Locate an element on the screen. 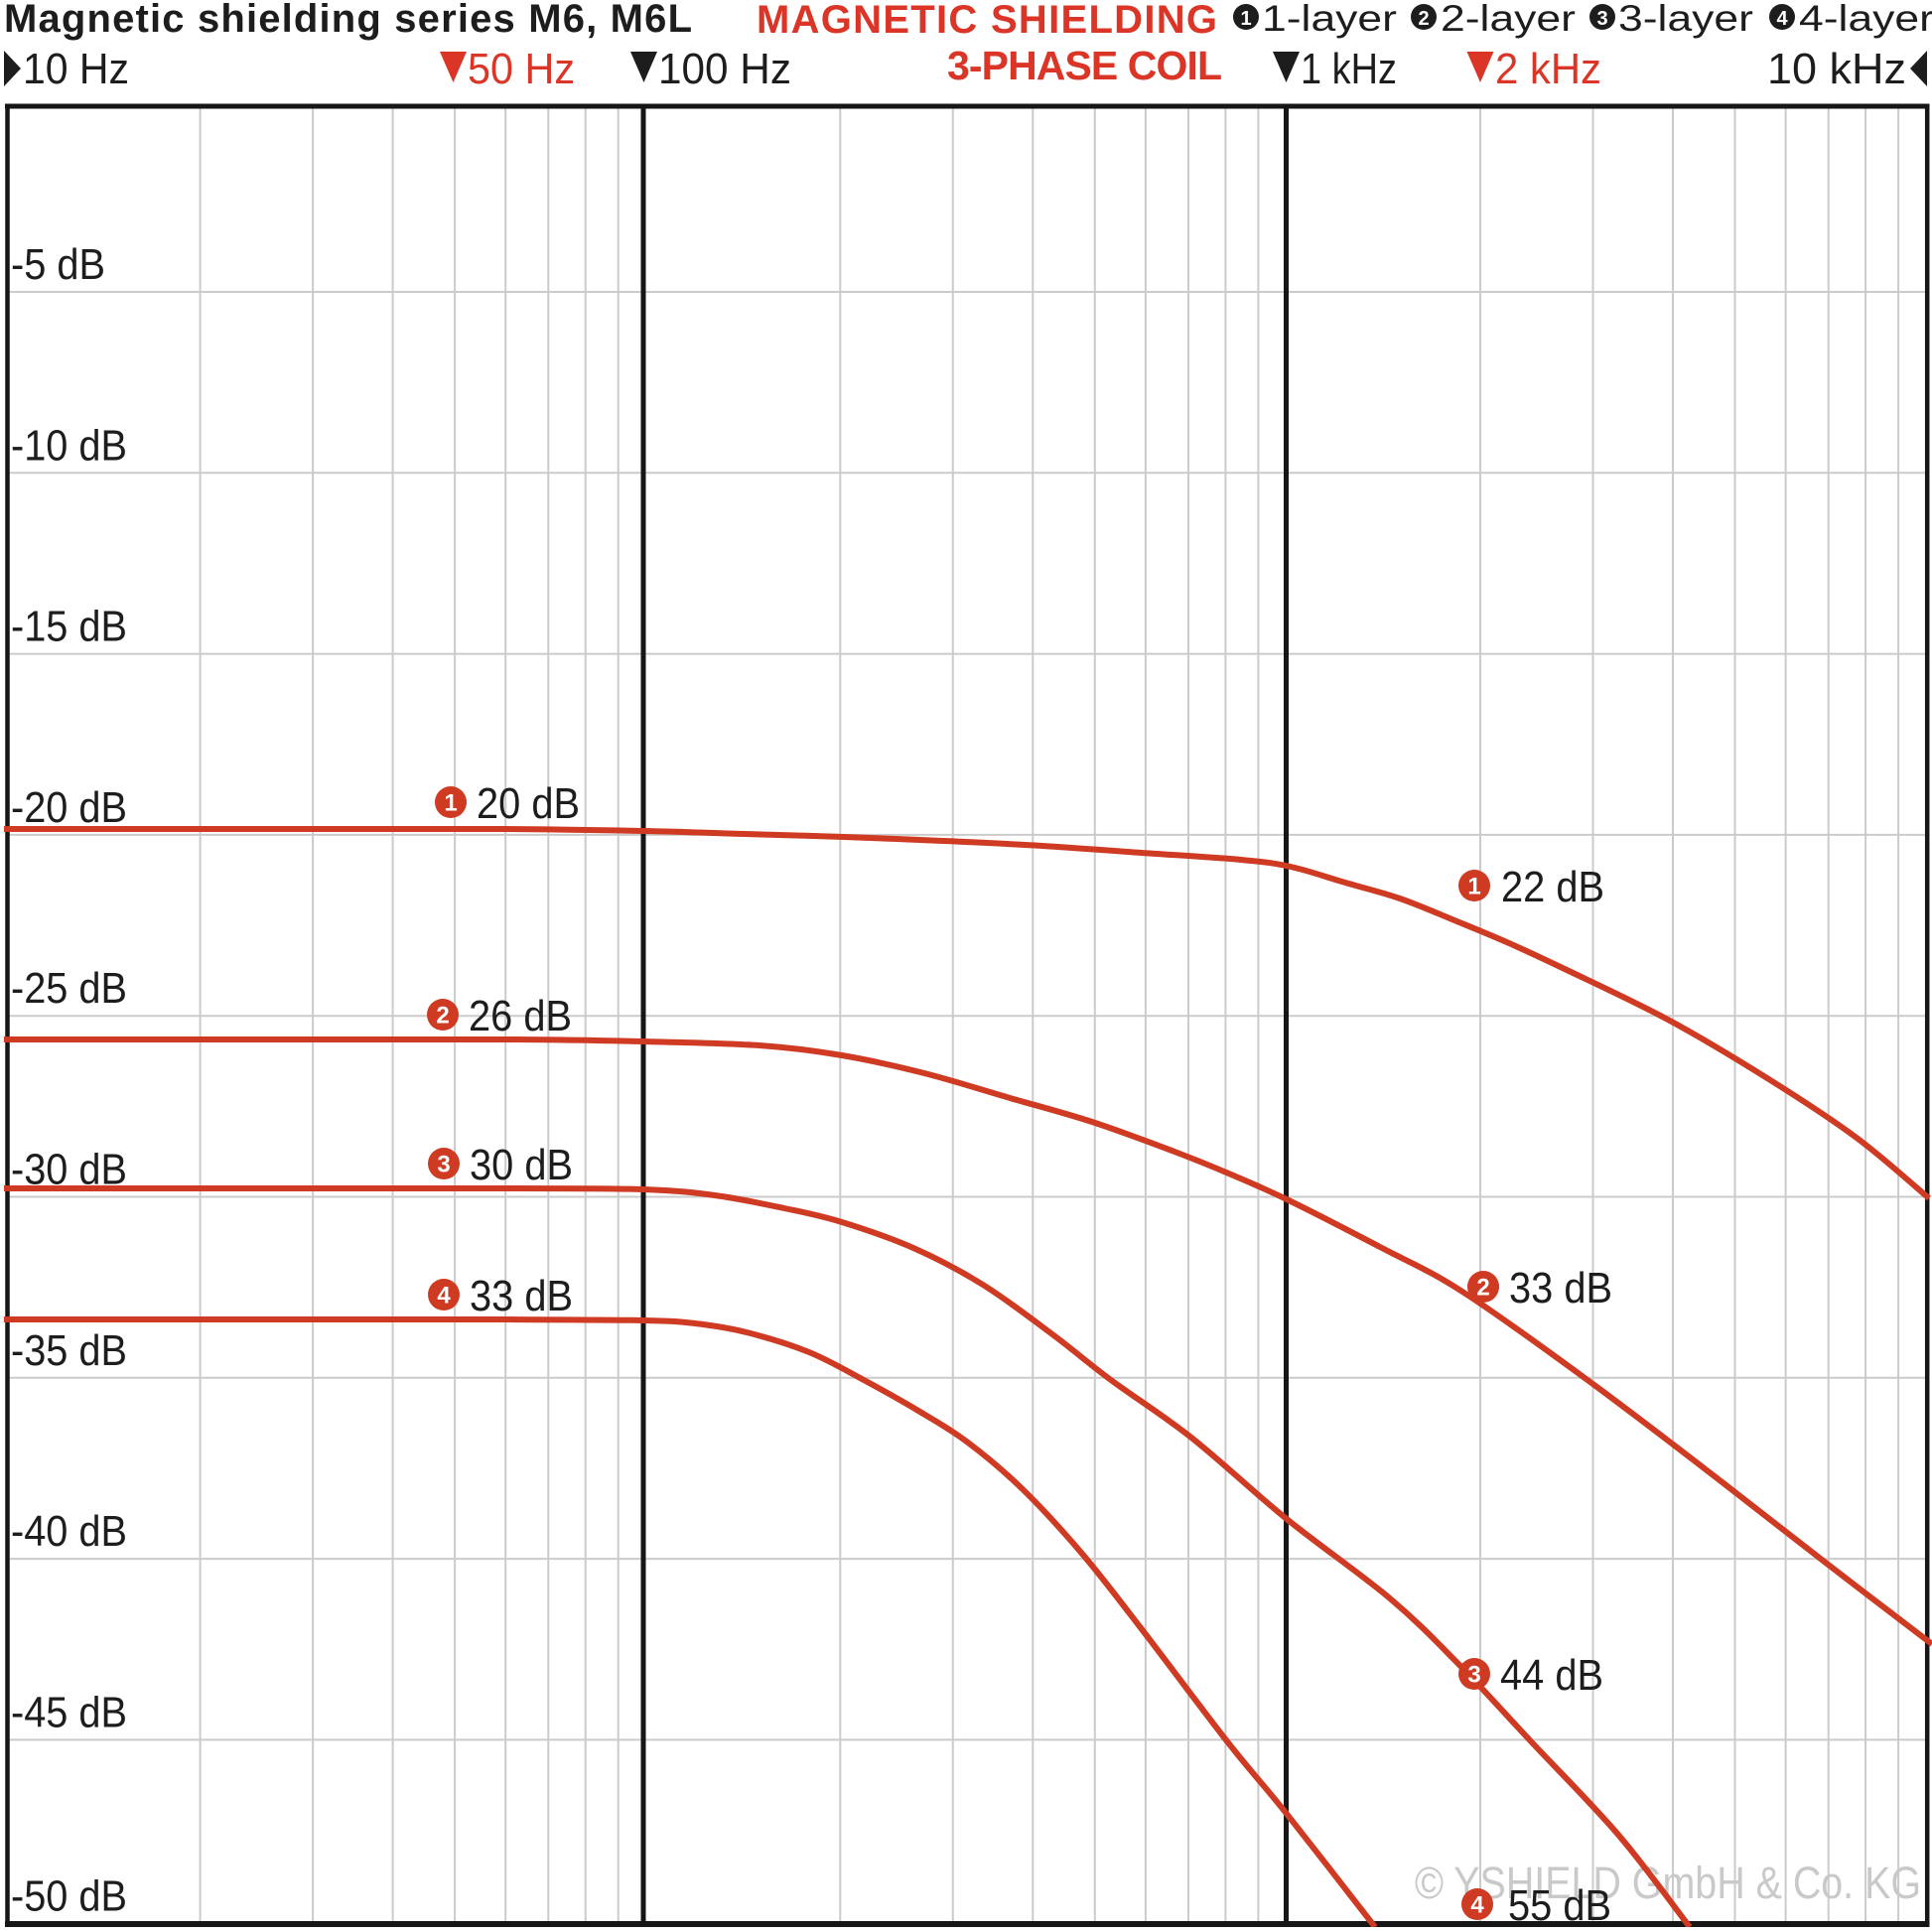  svg-text: -45 dB is located at coordinates (69, 1712).